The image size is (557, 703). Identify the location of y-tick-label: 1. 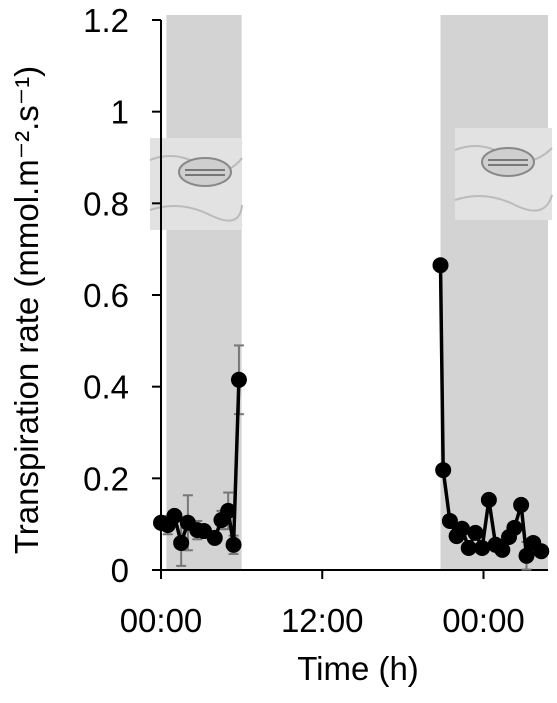
(120, 112).